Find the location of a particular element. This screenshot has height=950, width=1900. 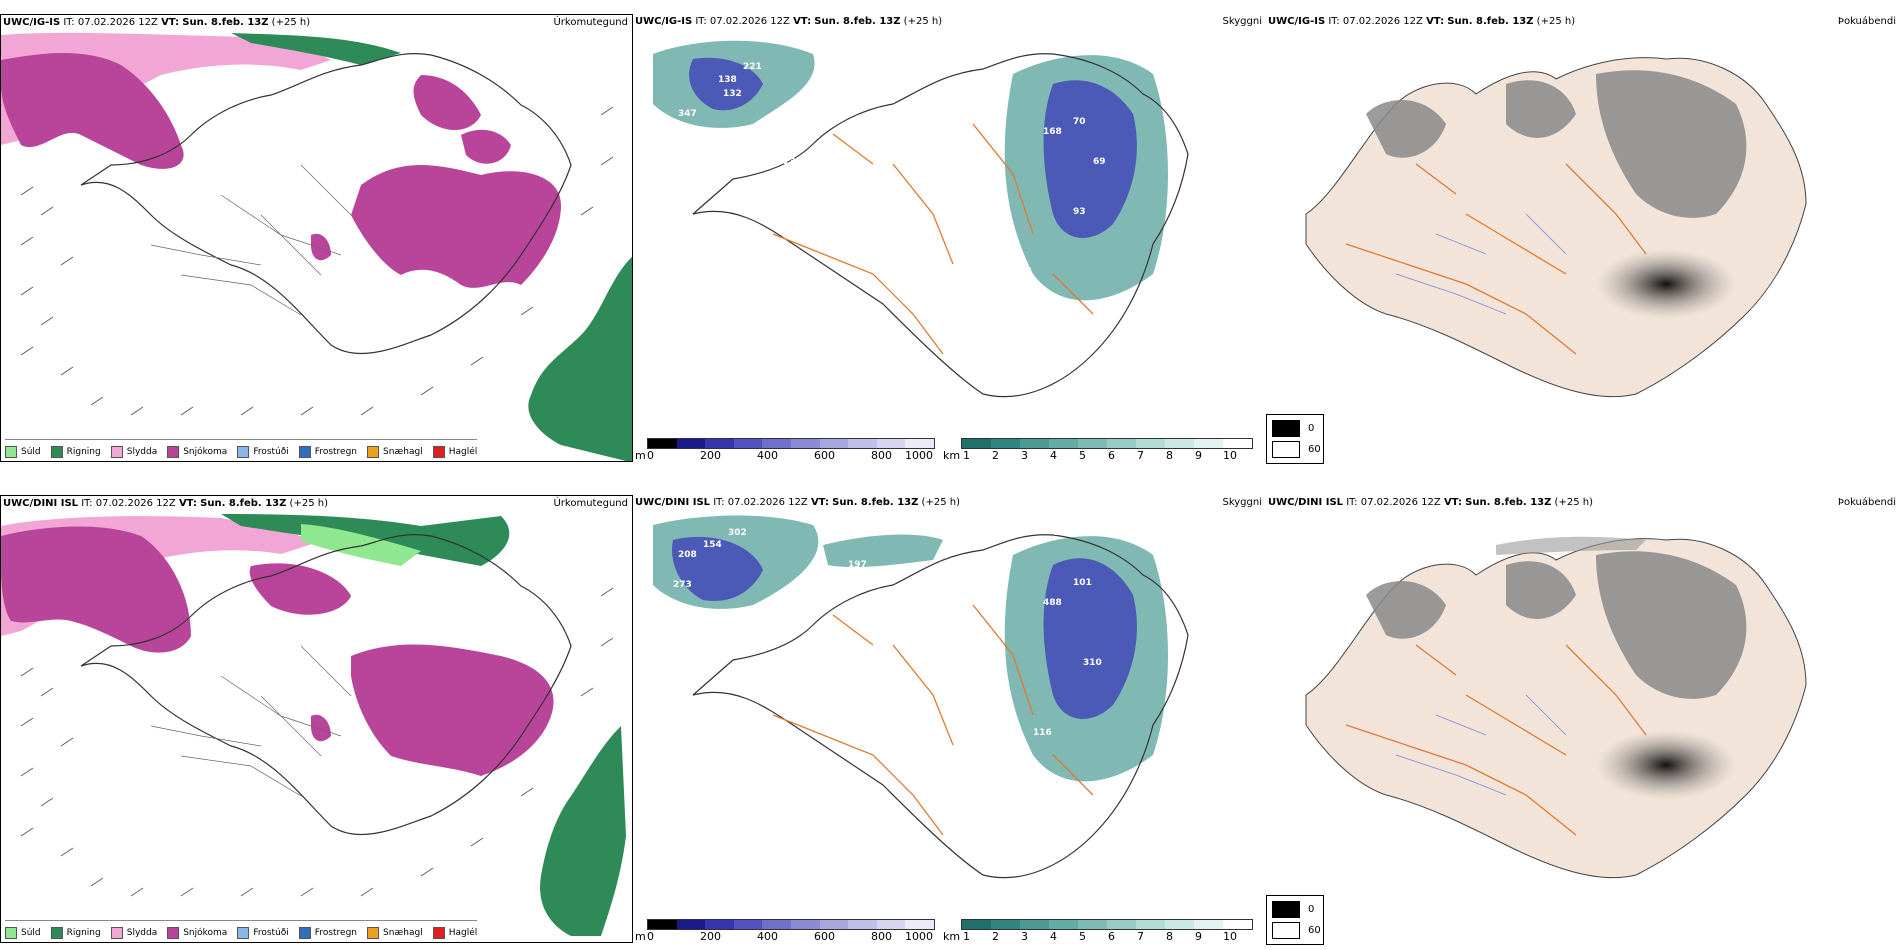

snow-depth-label: 197 is located at coordinates (857, 565).